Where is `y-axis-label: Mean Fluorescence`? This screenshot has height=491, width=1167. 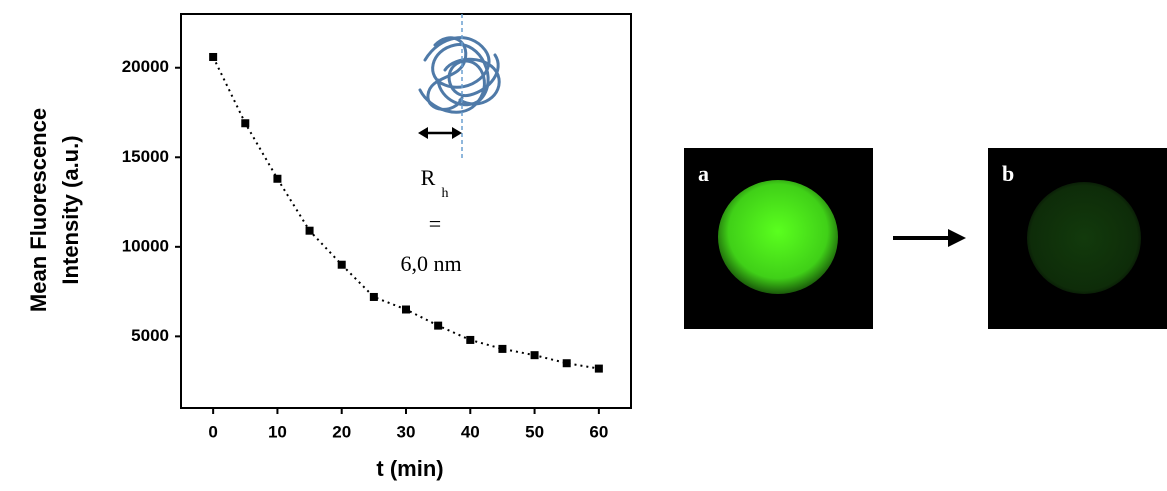 y-axis-label: Mean Fluorescence is located at coordinates (38, 210).